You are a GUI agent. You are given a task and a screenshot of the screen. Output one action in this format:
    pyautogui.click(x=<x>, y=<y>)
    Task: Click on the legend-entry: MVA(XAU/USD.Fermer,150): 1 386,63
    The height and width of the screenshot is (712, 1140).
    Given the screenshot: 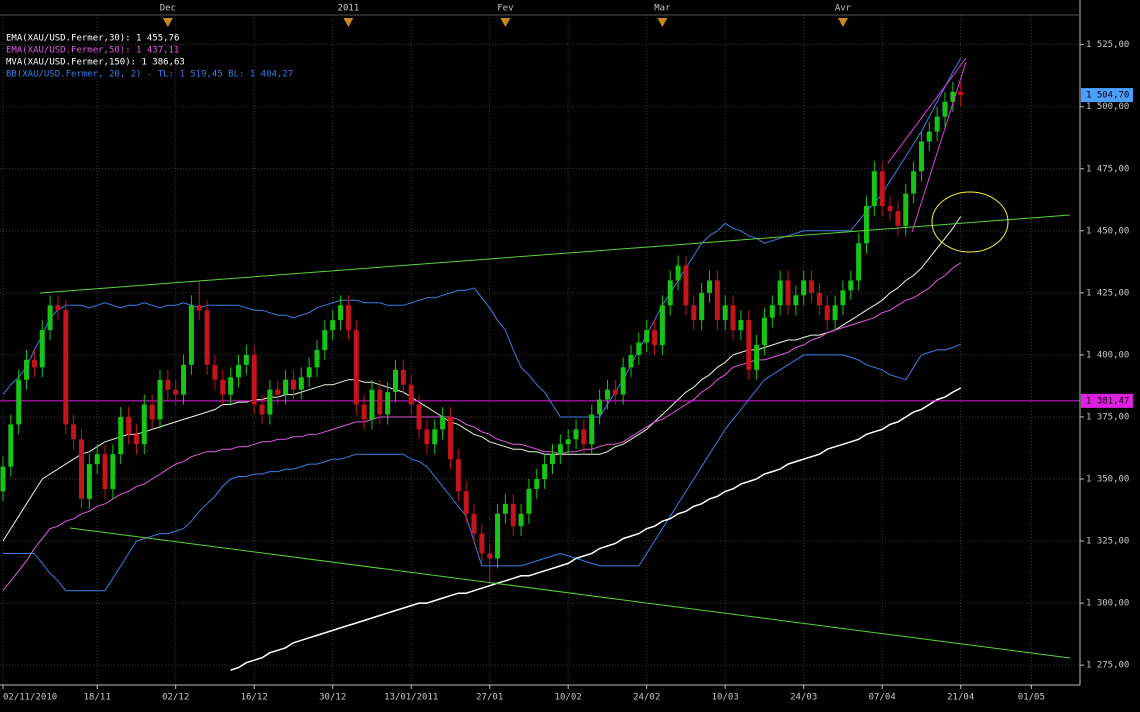 What is the action you would take?
    pyautogui.click(x=95, y=63)
    